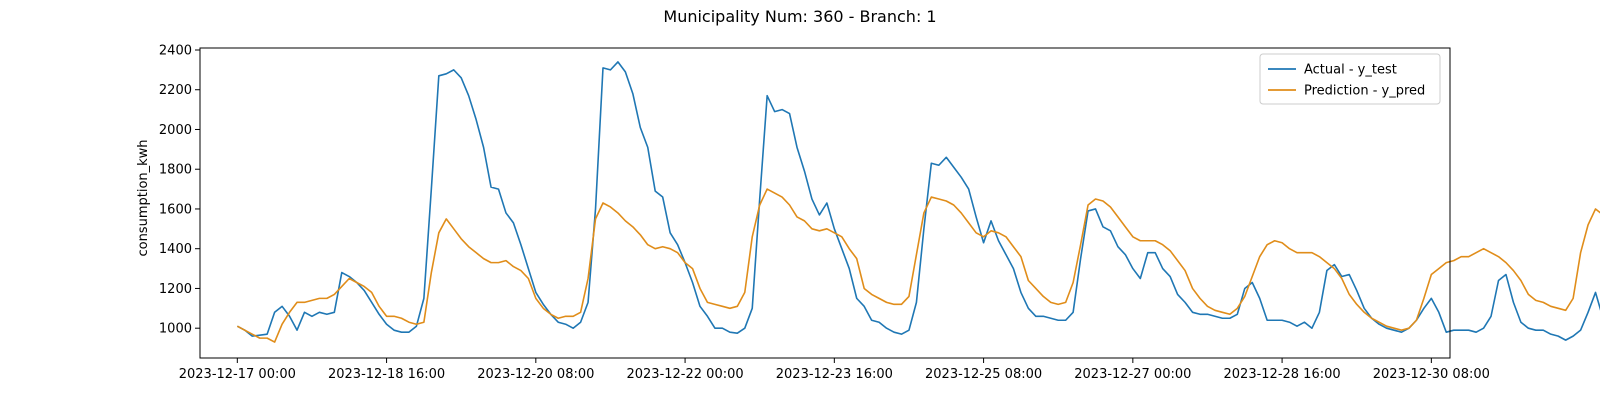 The image size is (1600, 400). I want to click on x-tick-label: 2023-12-20 08:00, so click(535, 374).